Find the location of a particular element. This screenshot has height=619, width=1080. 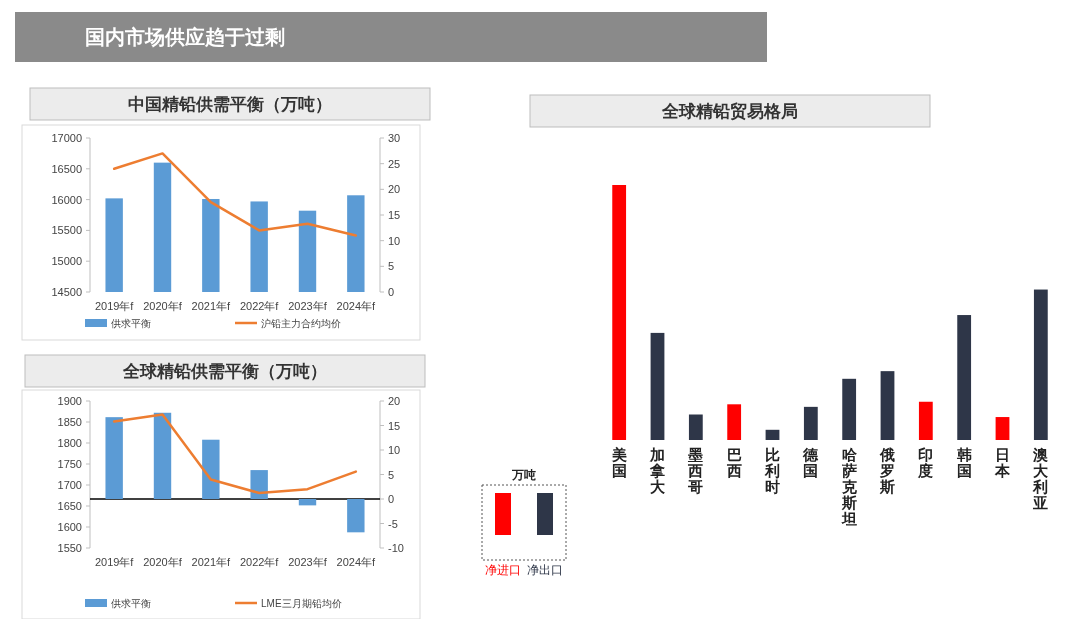

text: 净进口 is located at coordinates (503, 570).